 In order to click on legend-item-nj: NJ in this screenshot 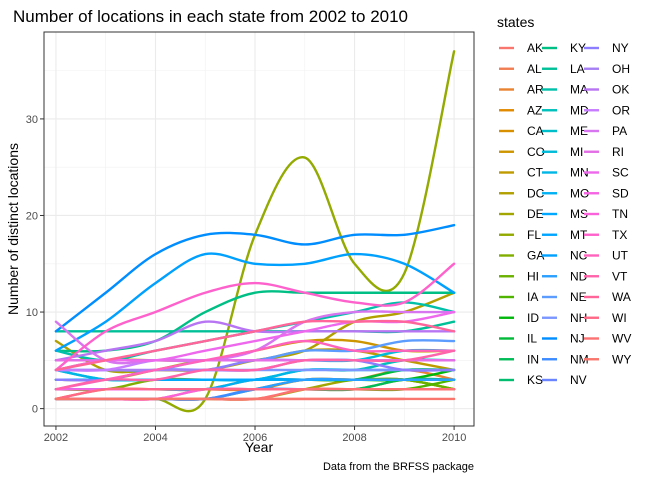, I will do `click(563, 339)`.